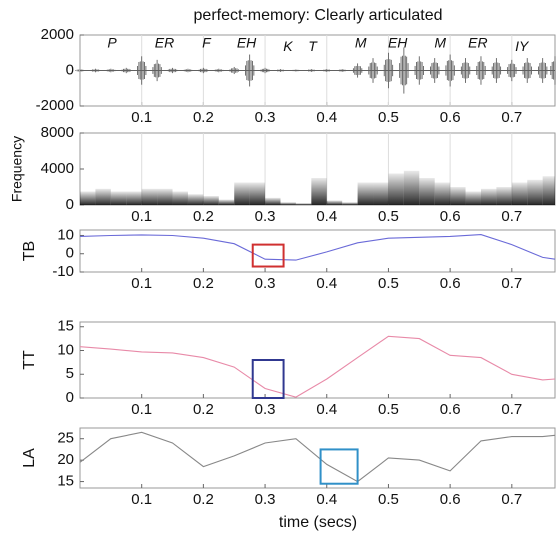  What do you see at coordinates (63, 271) in the screenshot?
I see `y-tick-label: -10` at bounding box center [63, 271].